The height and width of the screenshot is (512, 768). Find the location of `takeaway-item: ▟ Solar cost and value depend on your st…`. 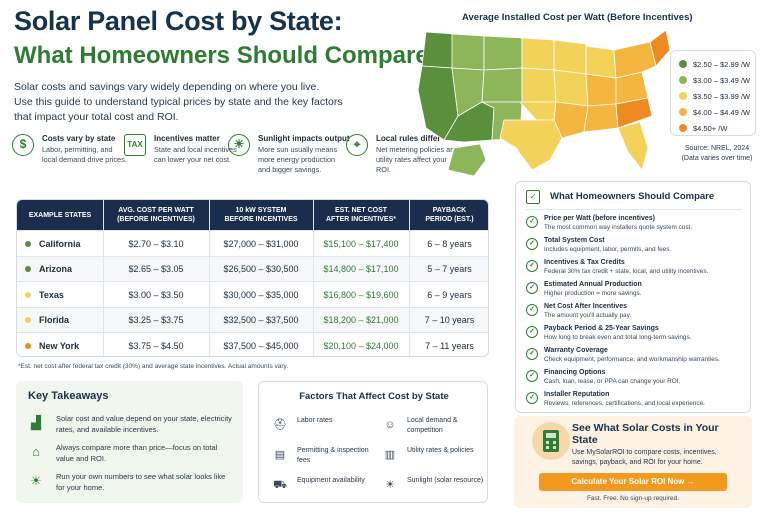

takeaway-item: ▟ Solar cost and value depend on your st… is located at coordinates (134, 426).